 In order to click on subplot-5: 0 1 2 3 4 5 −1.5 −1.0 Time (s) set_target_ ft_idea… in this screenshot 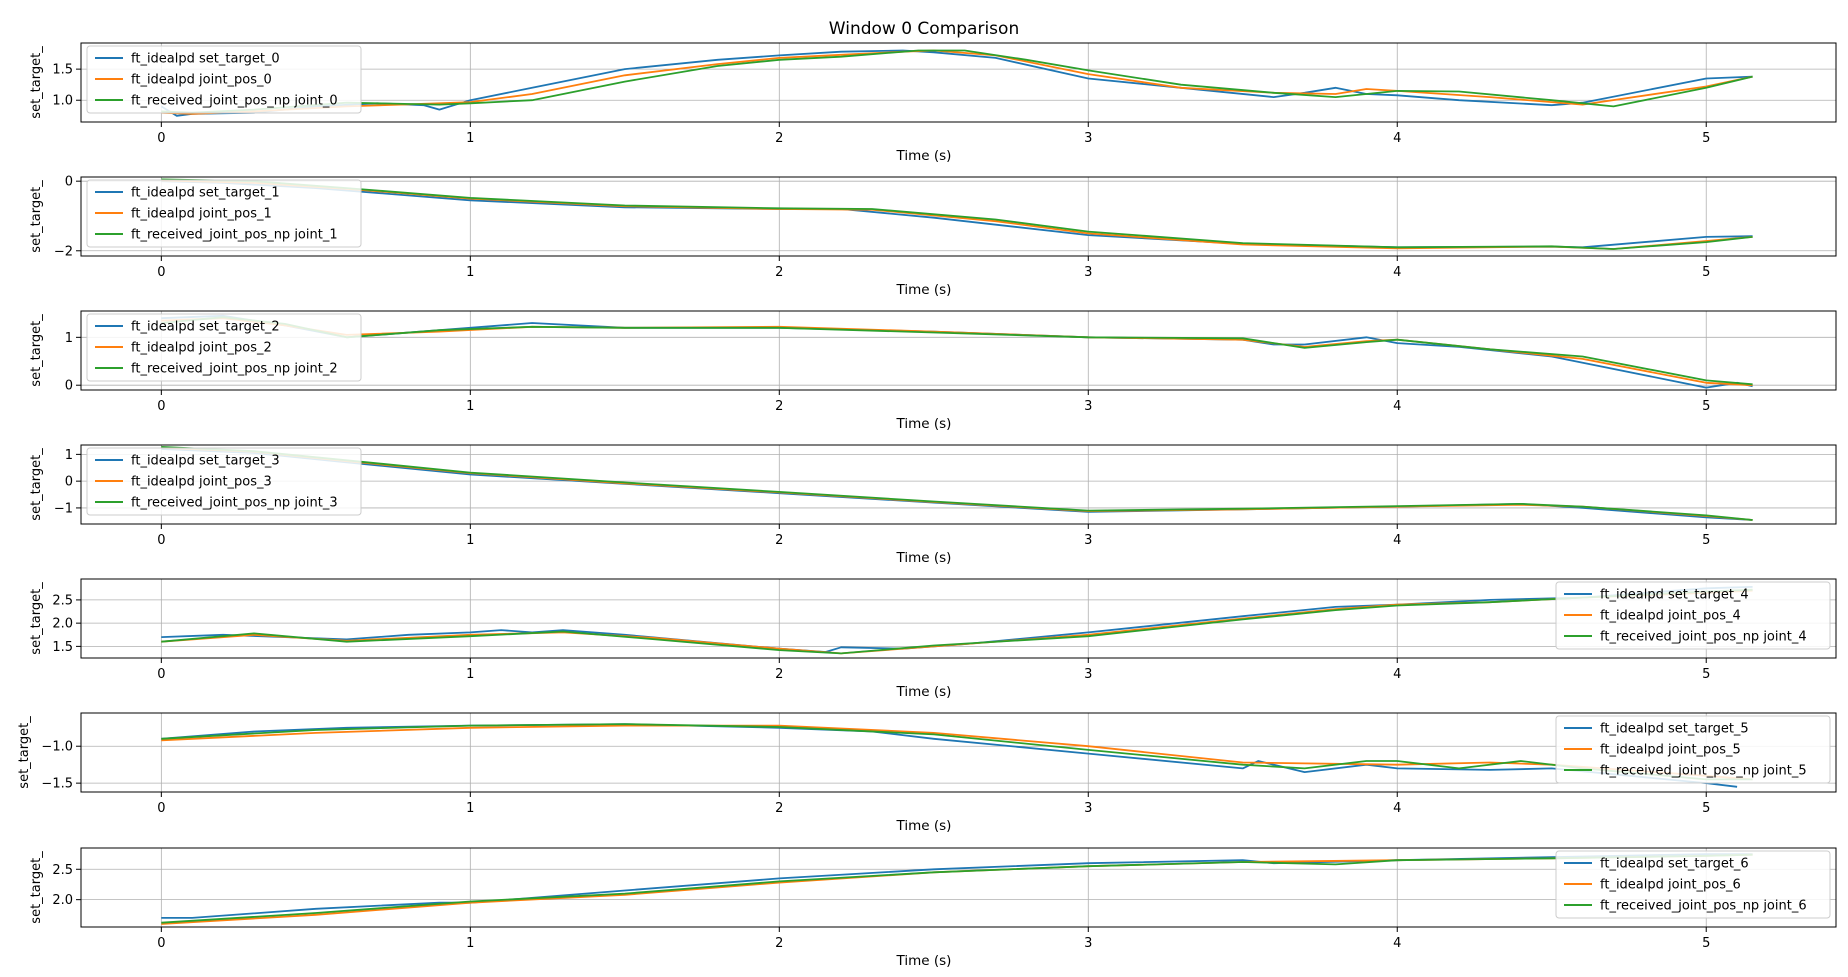, I will do `click(927, 773)`.